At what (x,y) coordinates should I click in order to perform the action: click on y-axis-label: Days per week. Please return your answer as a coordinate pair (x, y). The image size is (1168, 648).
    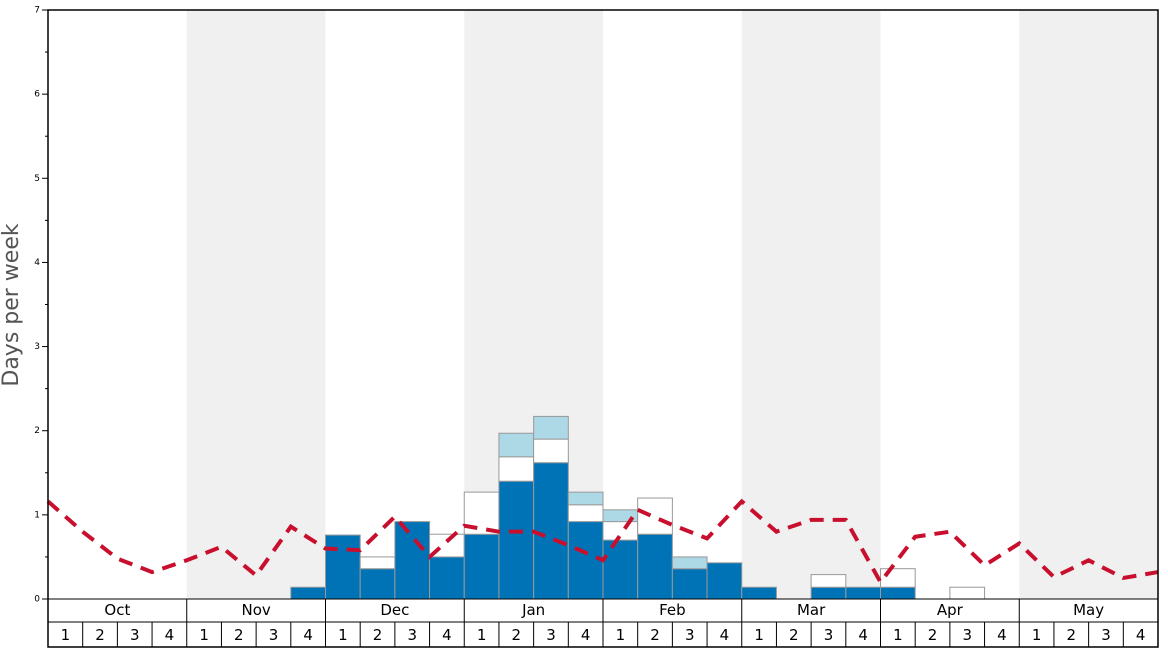
    Looking at the image, I should click on (12, 304).